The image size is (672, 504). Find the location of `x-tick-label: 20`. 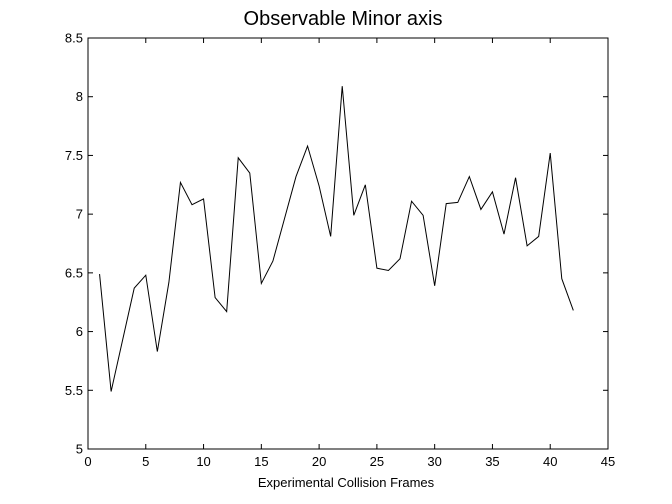

x-tick-label: 20 is located at coordinates (319, 461).